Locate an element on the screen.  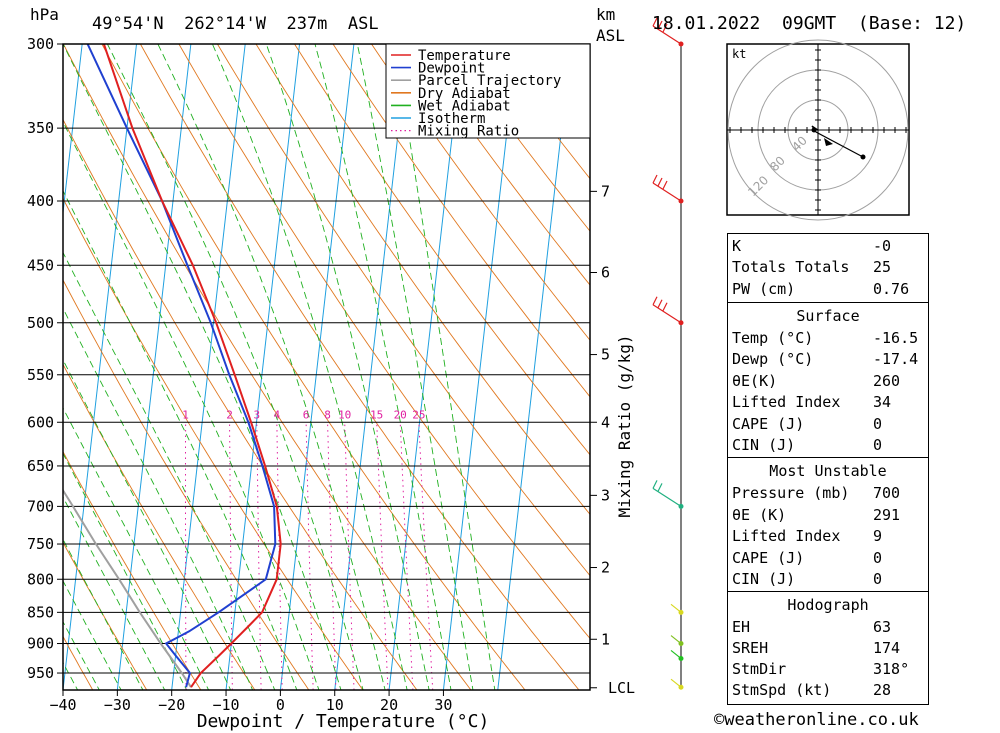
most-unstable-row: Pressure (mb) 700 is located at coordinates (828, 494).